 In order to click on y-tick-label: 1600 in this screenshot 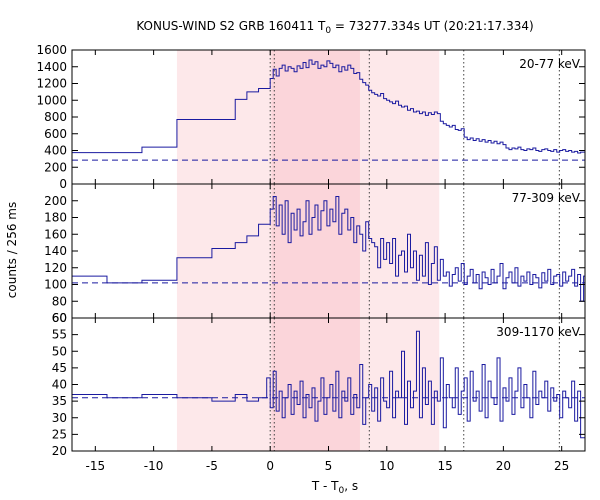, I will do `click(51, 50)`.